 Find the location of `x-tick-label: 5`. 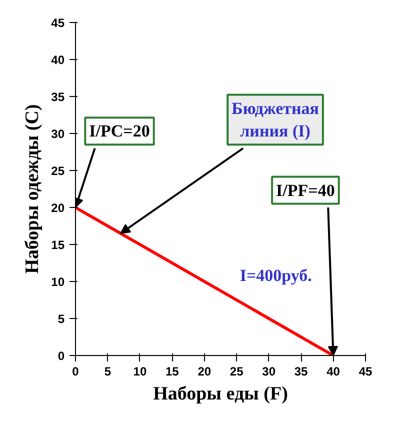

x-tick-label: 5 is located at coordinates (108, 371).